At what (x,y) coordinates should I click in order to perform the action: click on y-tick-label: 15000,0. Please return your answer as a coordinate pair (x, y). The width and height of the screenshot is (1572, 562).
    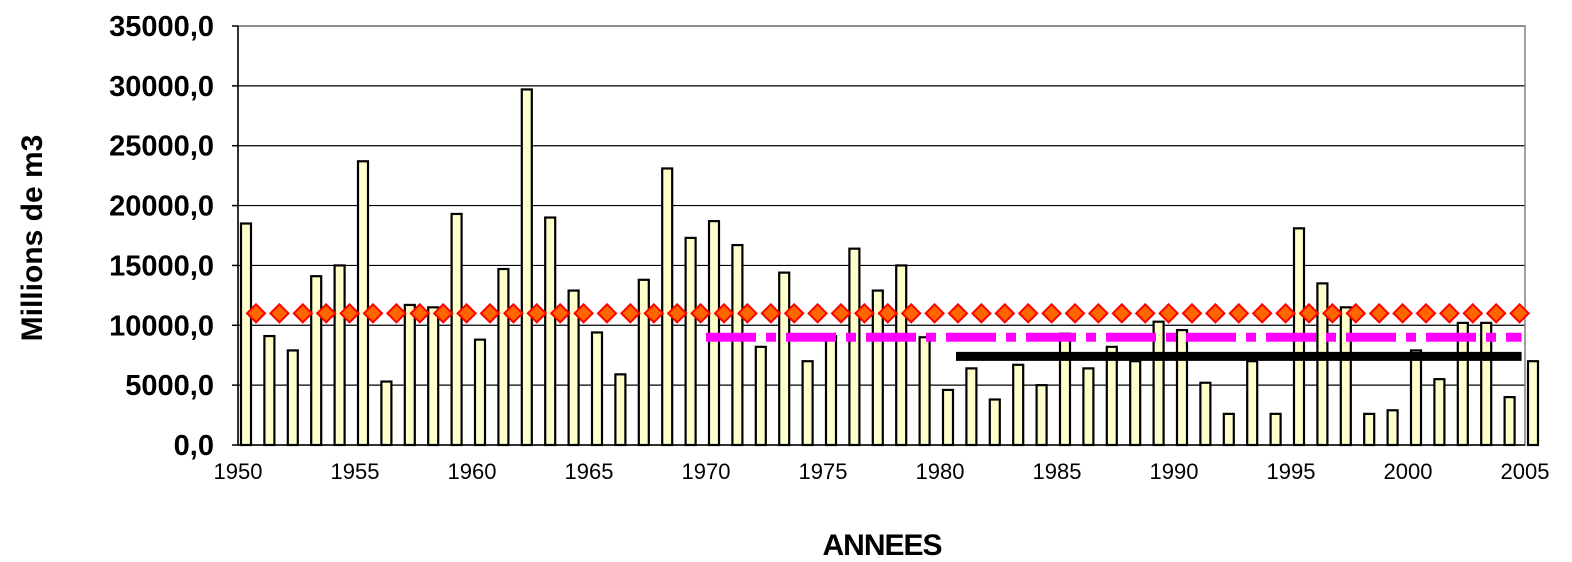
    Looking at the image, I should click on (161, 266).